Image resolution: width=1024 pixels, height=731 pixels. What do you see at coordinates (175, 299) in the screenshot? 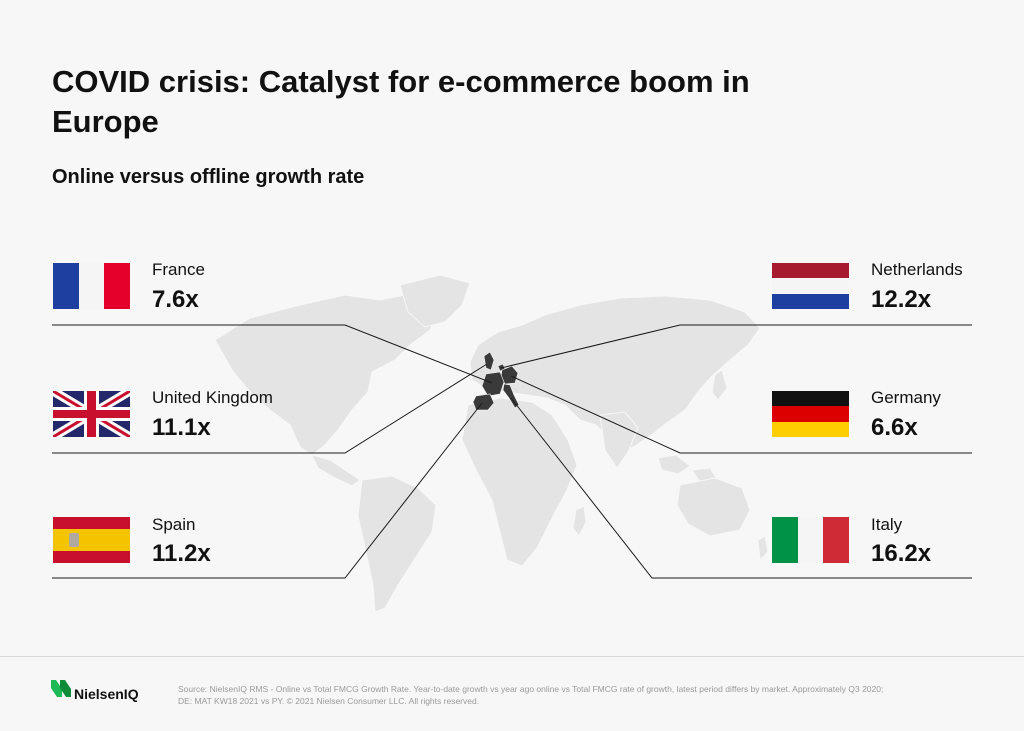
I see `country-value-france: 7.6x` at bounding box center [175, 299].